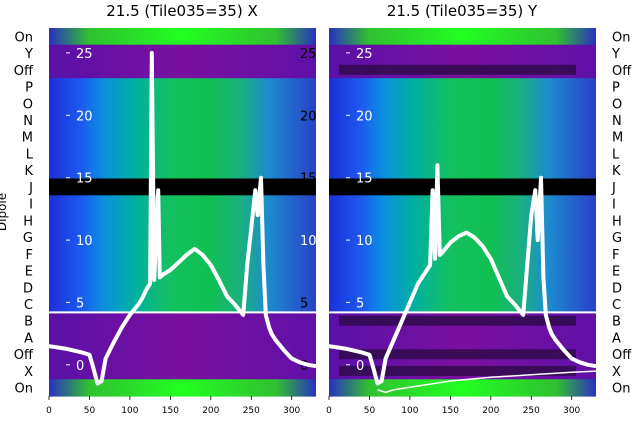 The height and width of the screenshot is (444, 640). I want to click on row-label: X, so click(28, 372).